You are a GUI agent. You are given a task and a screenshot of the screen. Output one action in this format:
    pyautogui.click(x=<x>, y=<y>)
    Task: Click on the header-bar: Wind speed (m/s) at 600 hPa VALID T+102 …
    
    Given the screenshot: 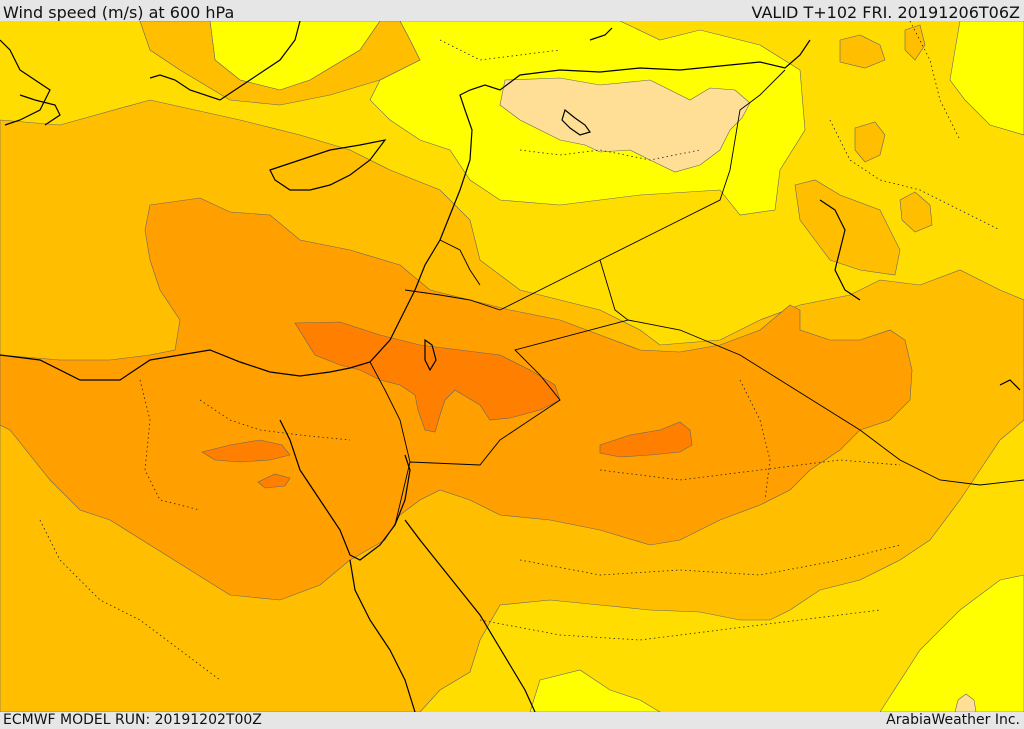 What is the action you would take?
    pyautogui.click(x=512, y=11)
    